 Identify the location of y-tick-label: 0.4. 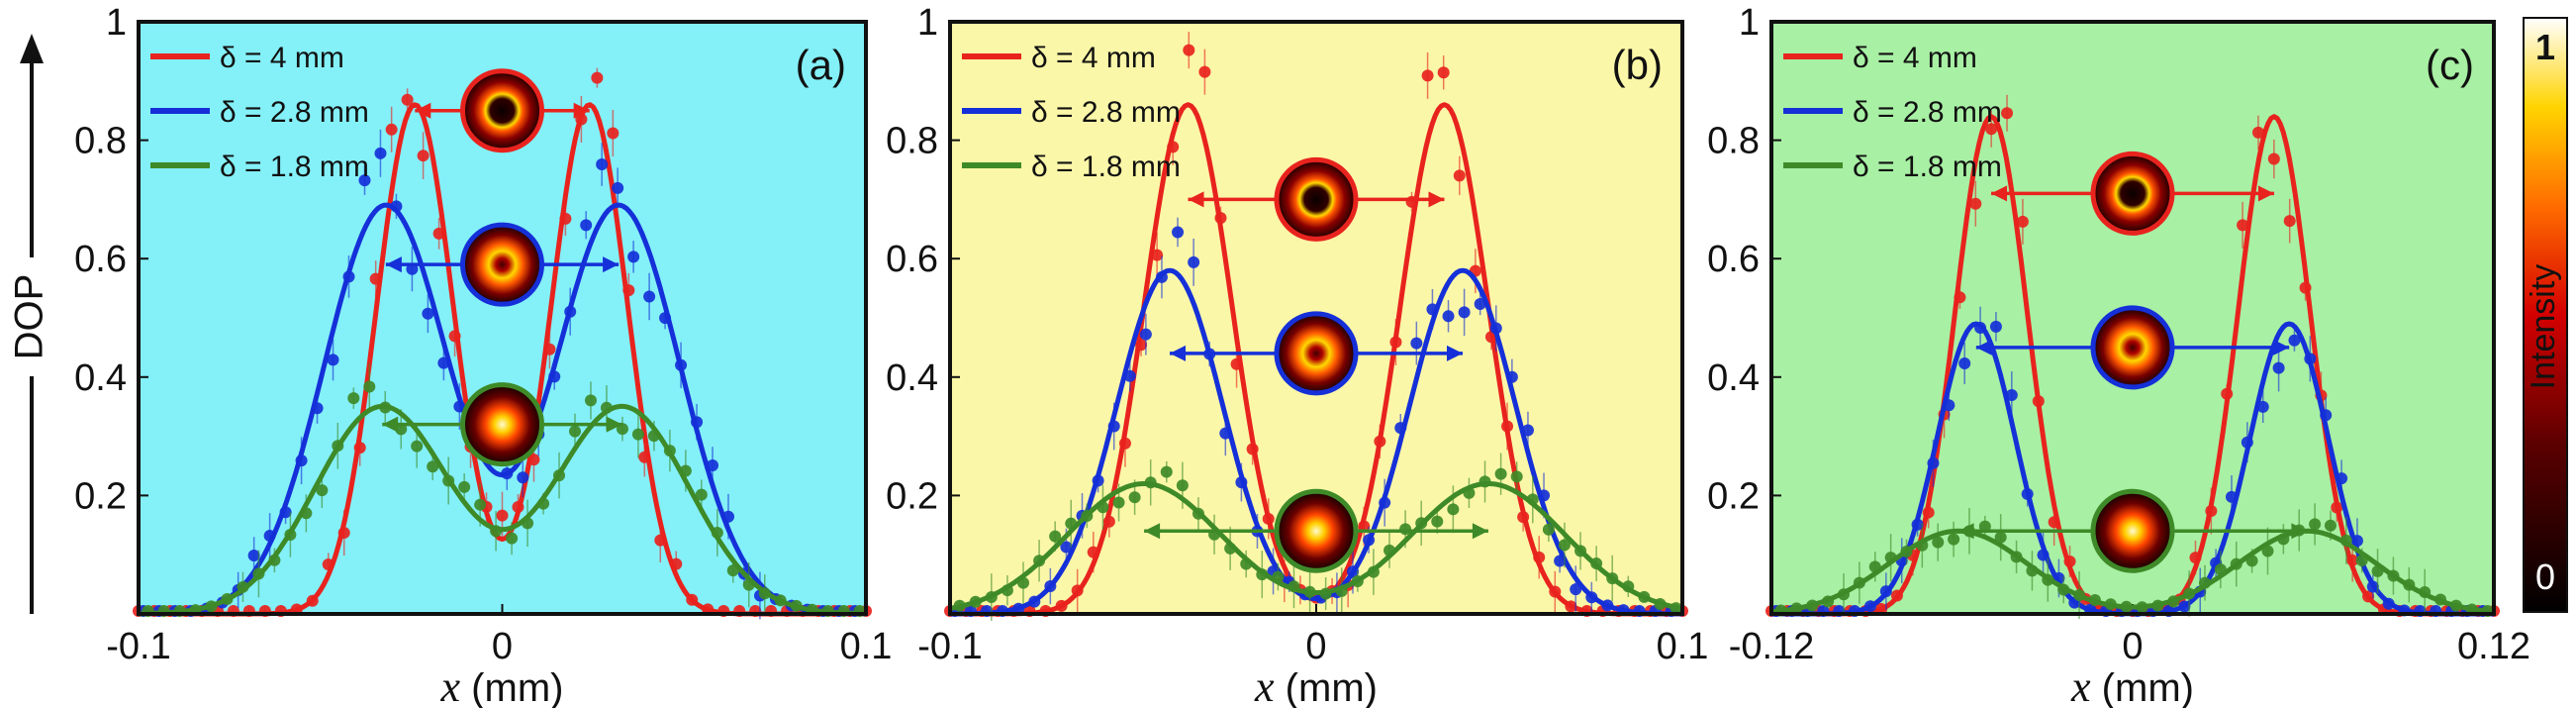
(912, 378).